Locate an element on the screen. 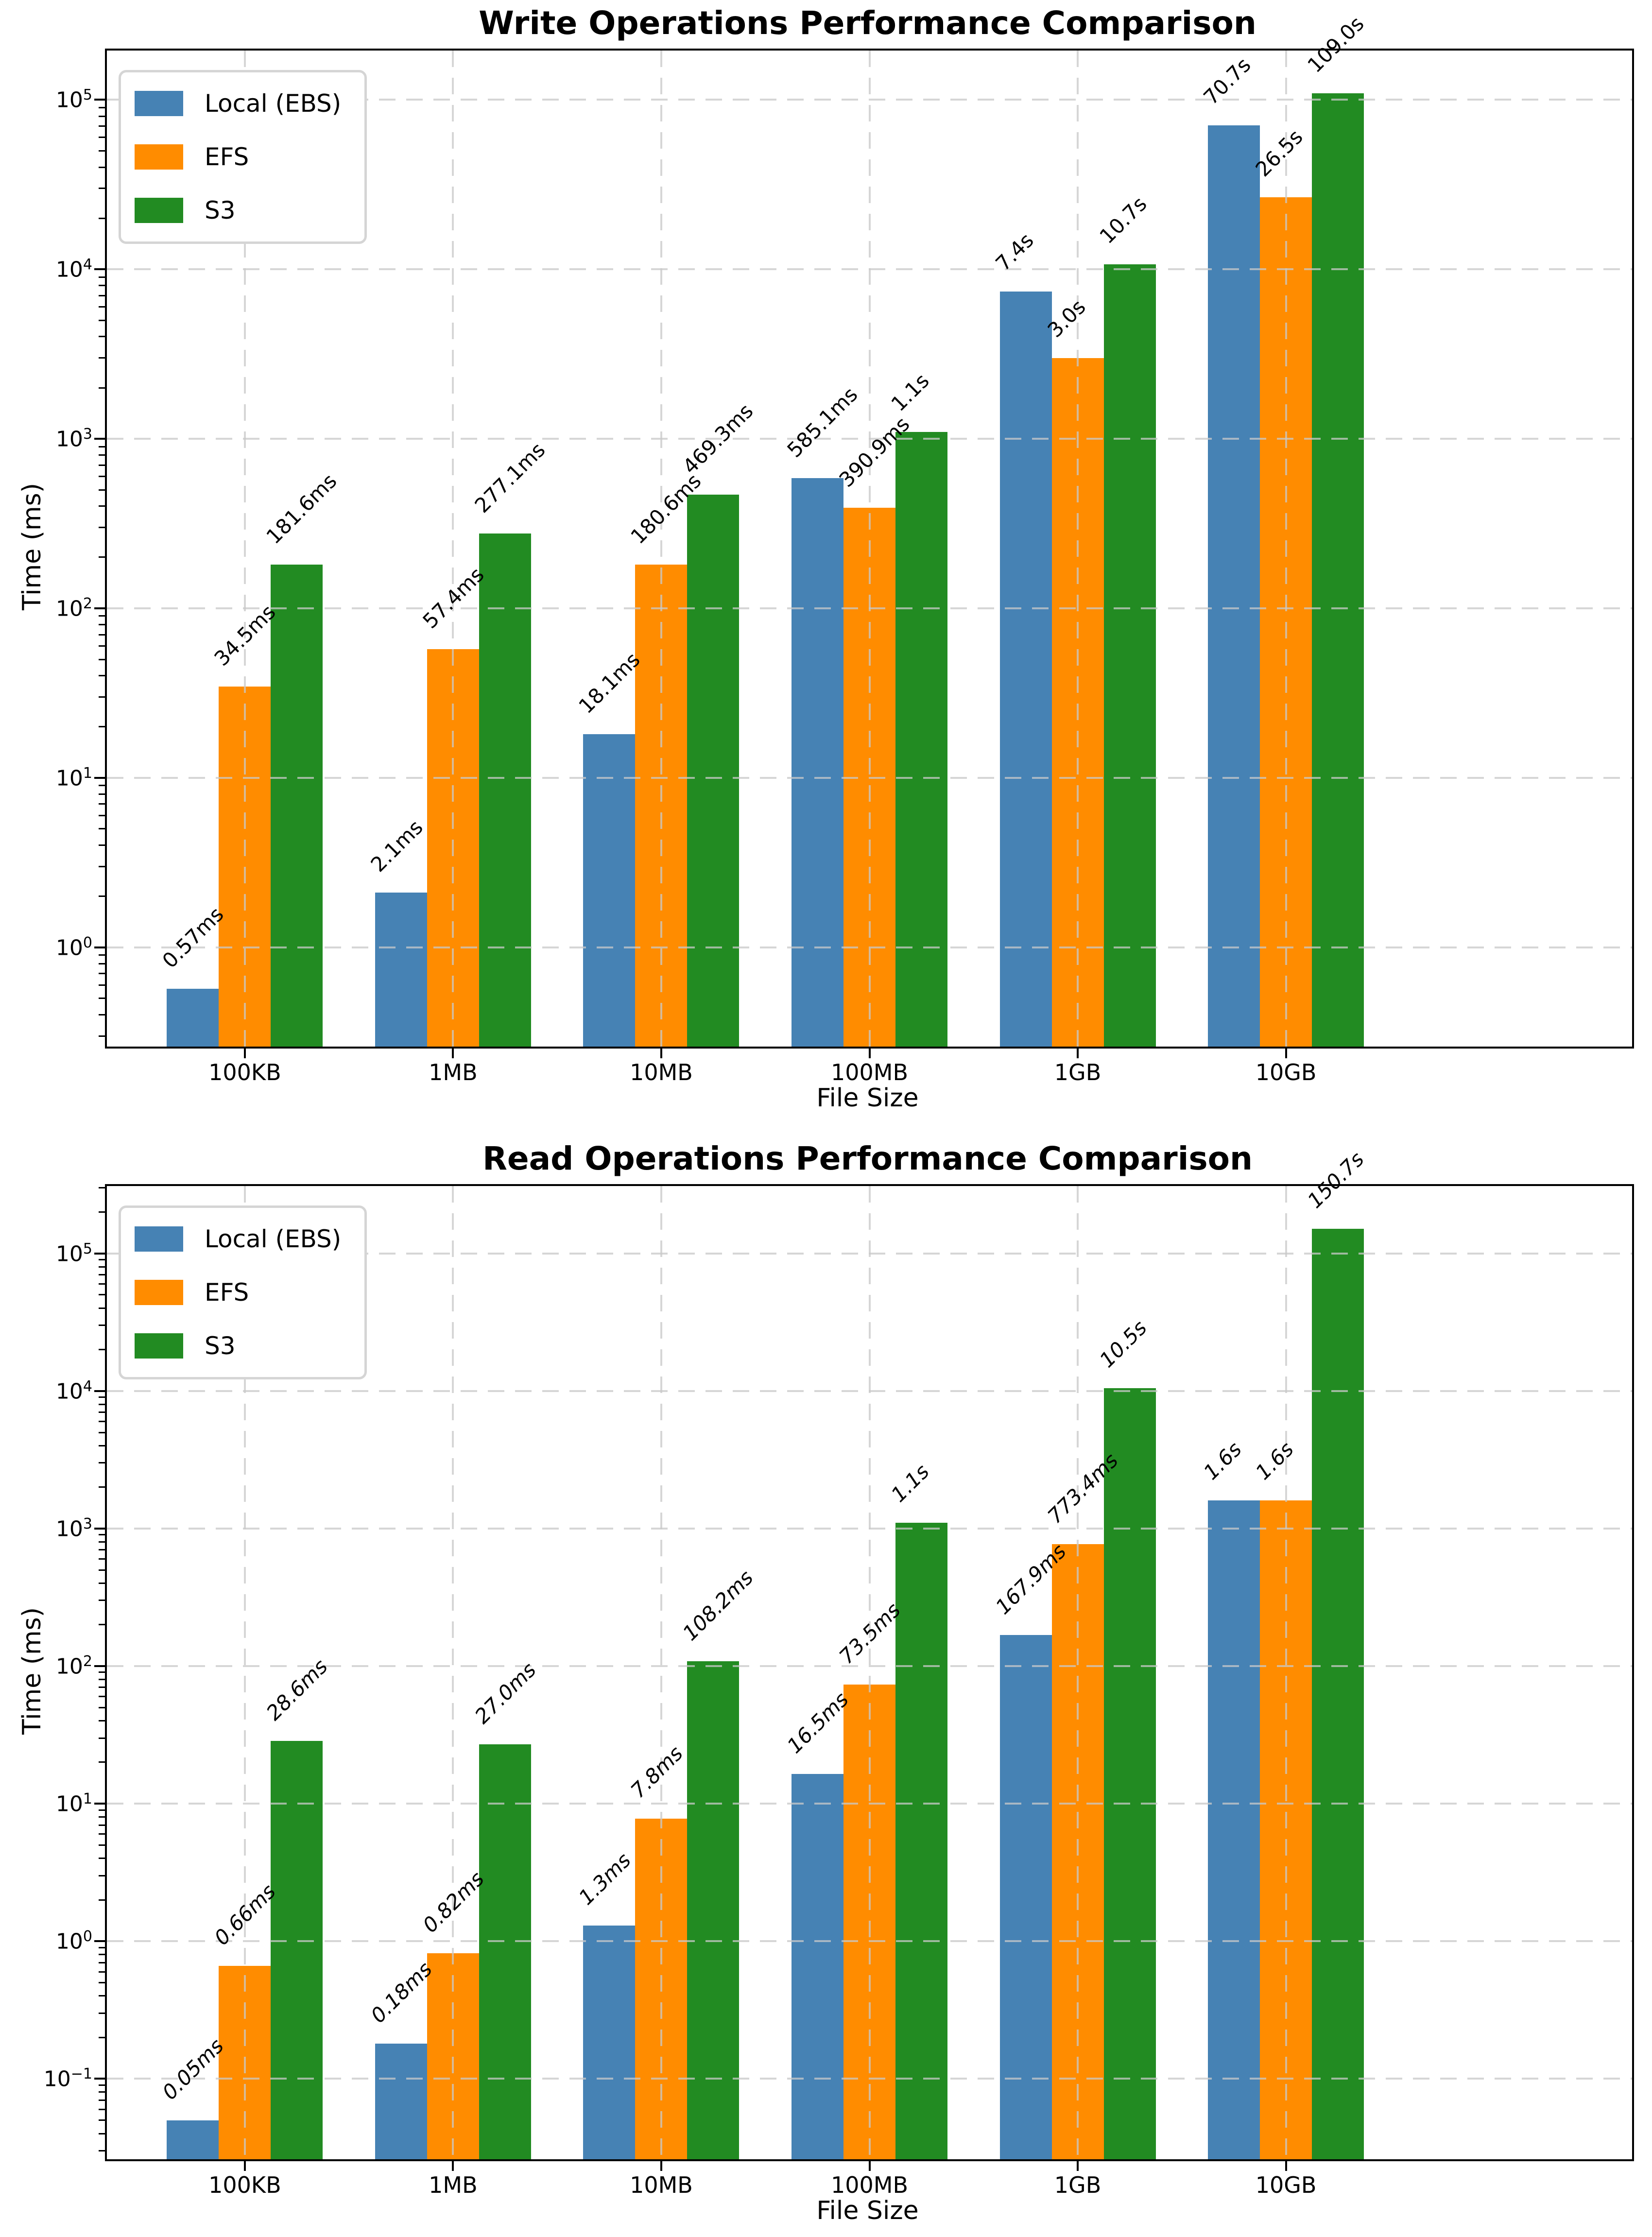 The height and width of the screenshot is (2237, 1652). x-tick-label: 1GB is located at coordinates (1077, 1072).